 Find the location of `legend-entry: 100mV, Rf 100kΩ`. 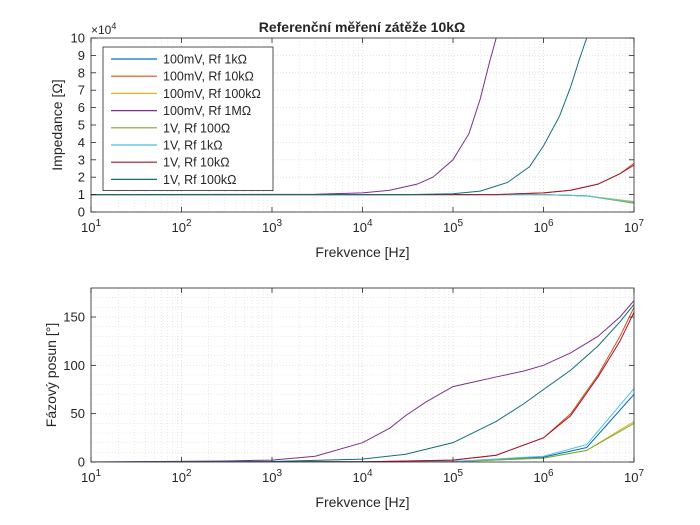

legend-entry: 100mV, Rf 100kΩ is located at coordinates (212, 94).